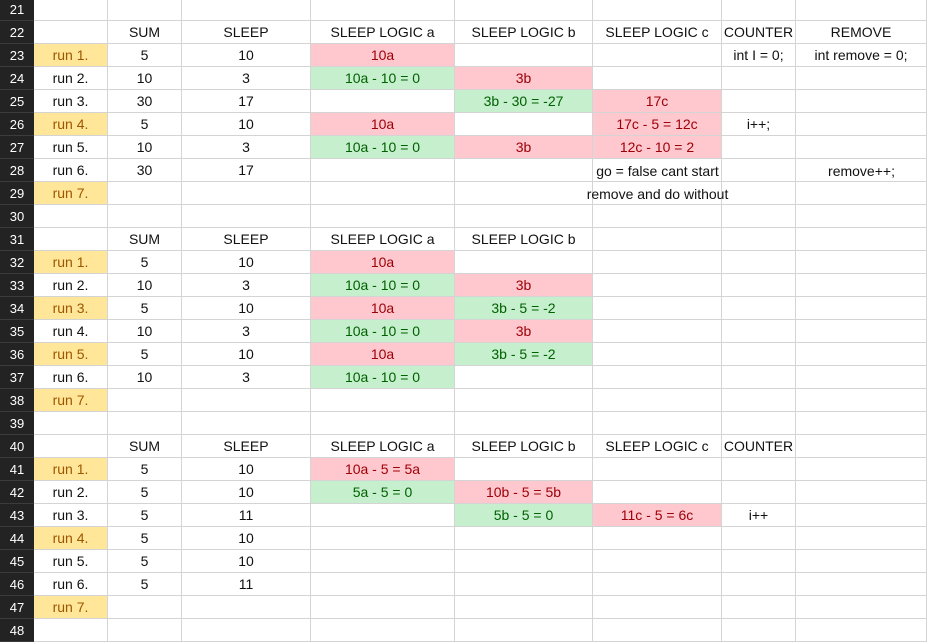 This screenshot has height=642, width=927. I want to click on row-header: 45, so click(17, 561).